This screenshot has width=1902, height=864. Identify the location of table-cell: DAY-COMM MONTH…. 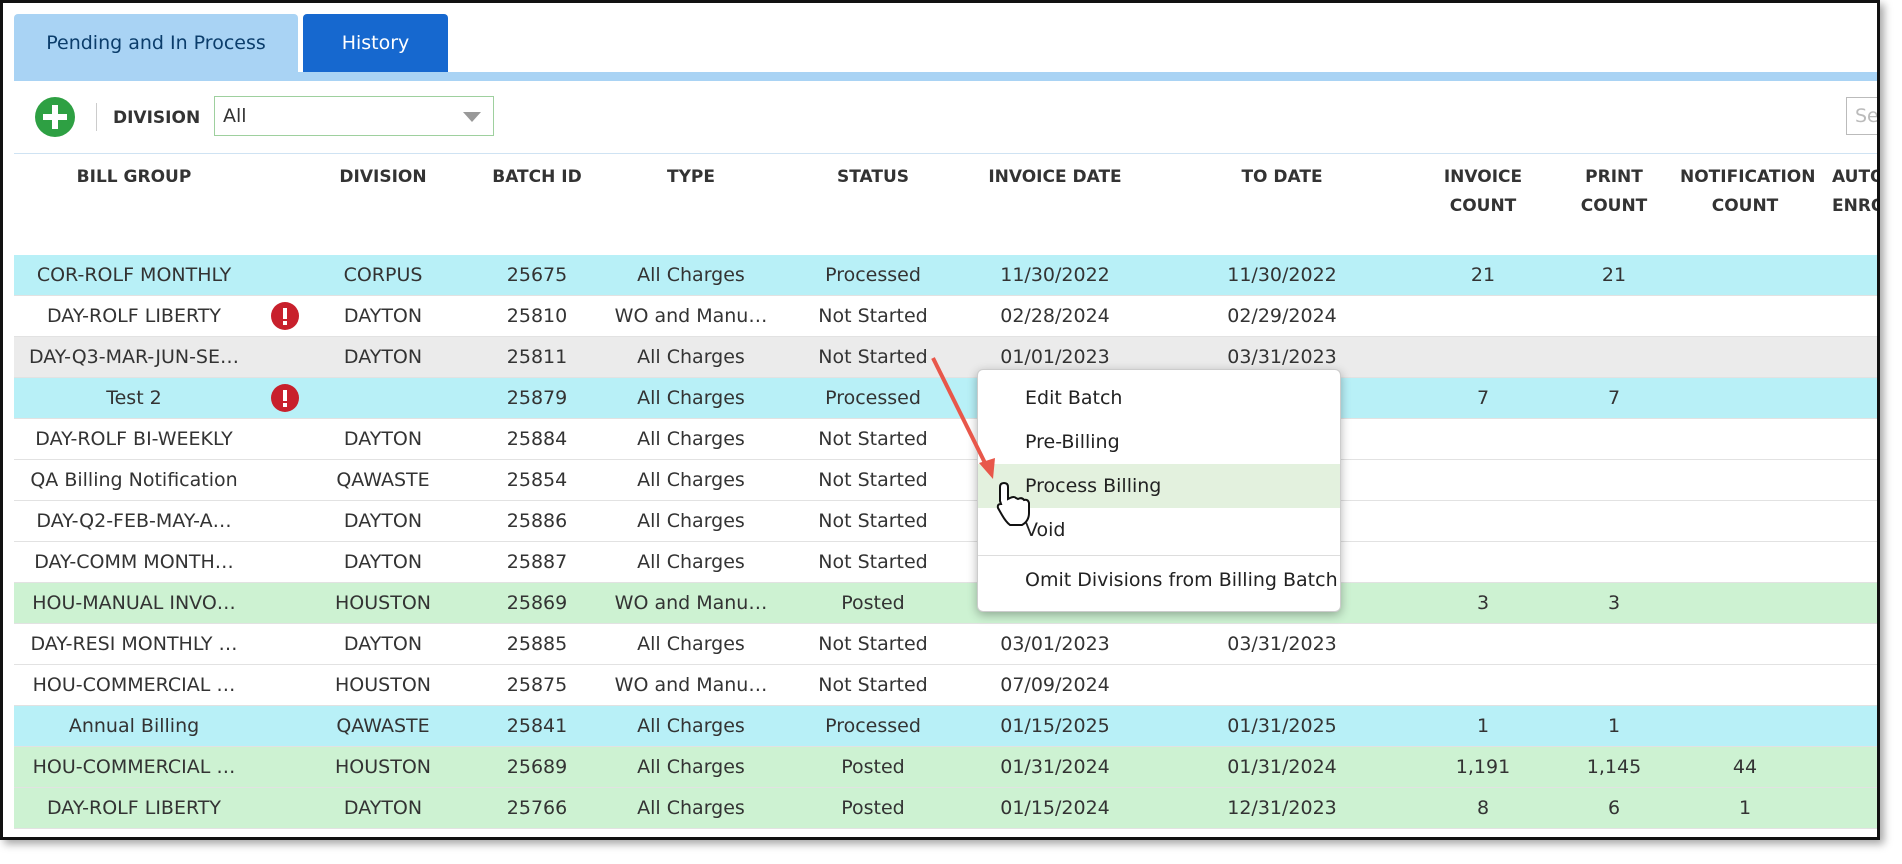
(134, 562).